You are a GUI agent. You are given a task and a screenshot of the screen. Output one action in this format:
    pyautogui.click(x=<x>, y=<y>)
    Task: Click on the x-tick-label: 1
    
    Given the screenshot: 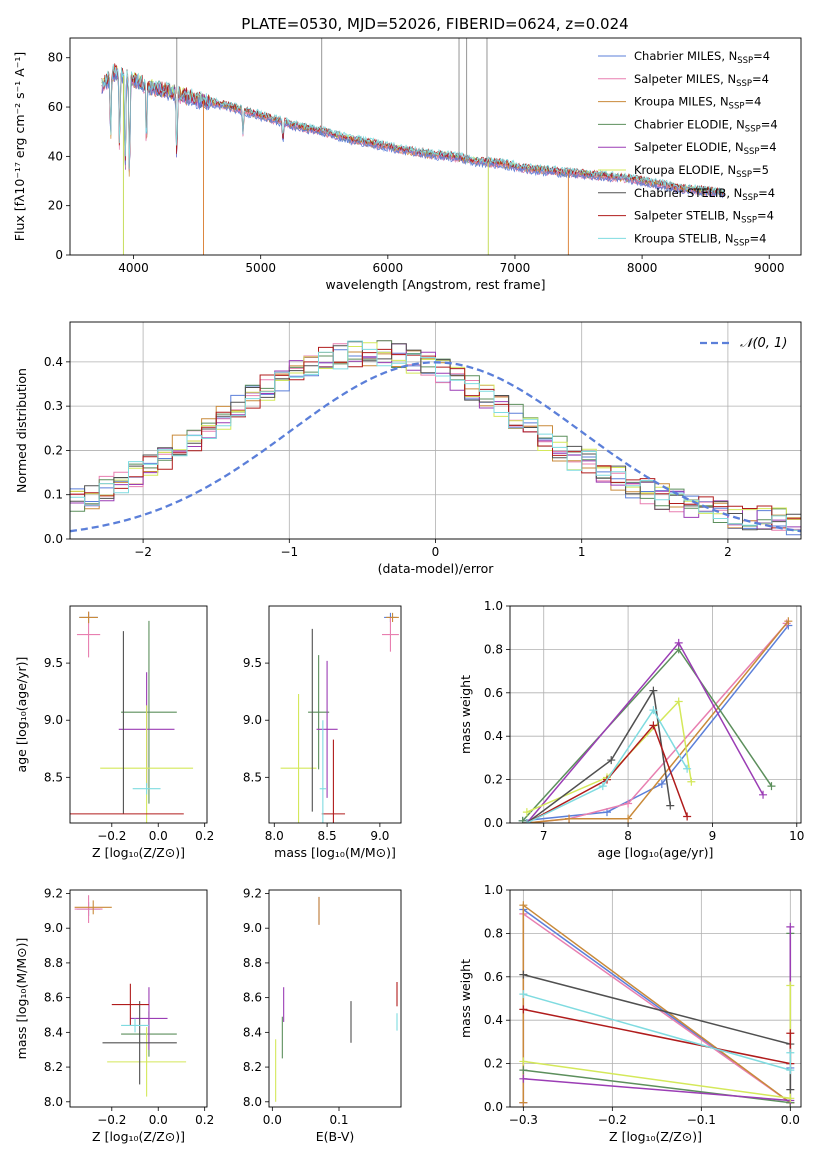 What is the action you would take?
    pyautogui.click(x=582, y=552)
    